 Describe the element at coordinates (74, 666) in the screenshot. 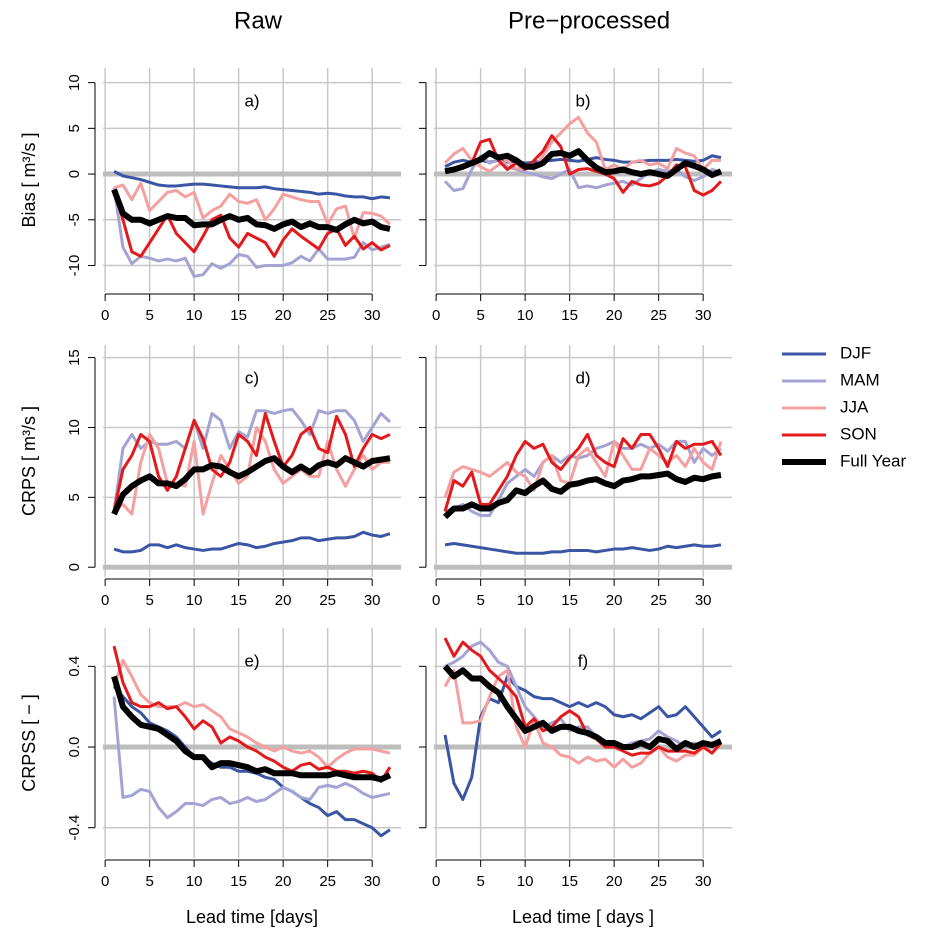

I see `y-tick-label: 0.4` at that location.